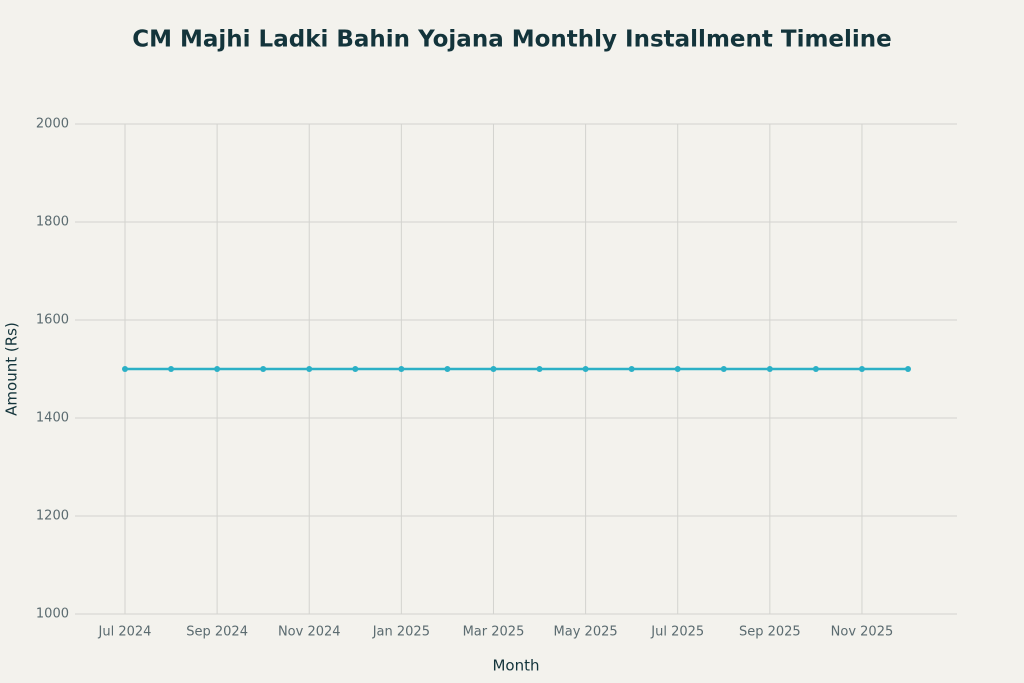 Image resolution: width=1024 pixels, height=683 pixels. I want to click on y-tick-label: 1400, so click(52, 418).